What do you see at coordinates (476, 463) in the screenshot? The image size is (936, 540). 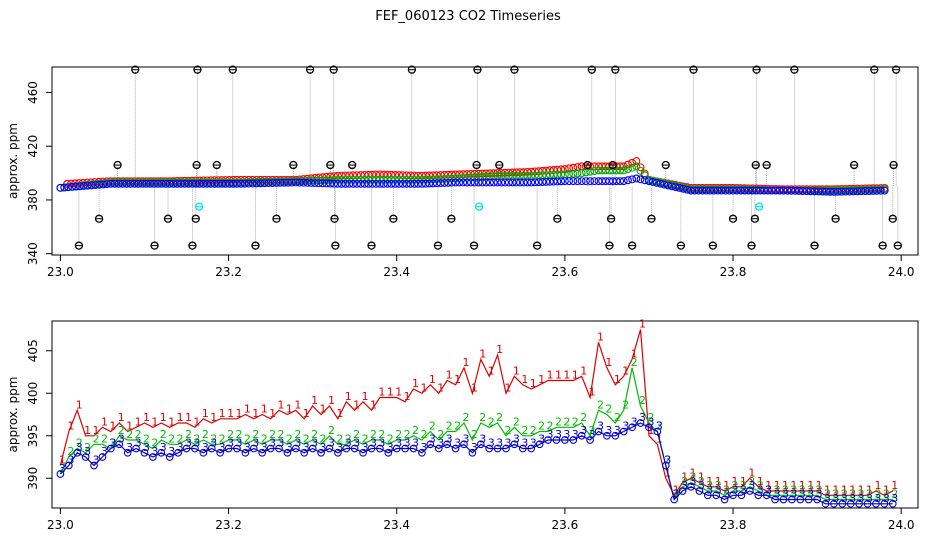 I see `series-line` at bounding box center [476, 463].